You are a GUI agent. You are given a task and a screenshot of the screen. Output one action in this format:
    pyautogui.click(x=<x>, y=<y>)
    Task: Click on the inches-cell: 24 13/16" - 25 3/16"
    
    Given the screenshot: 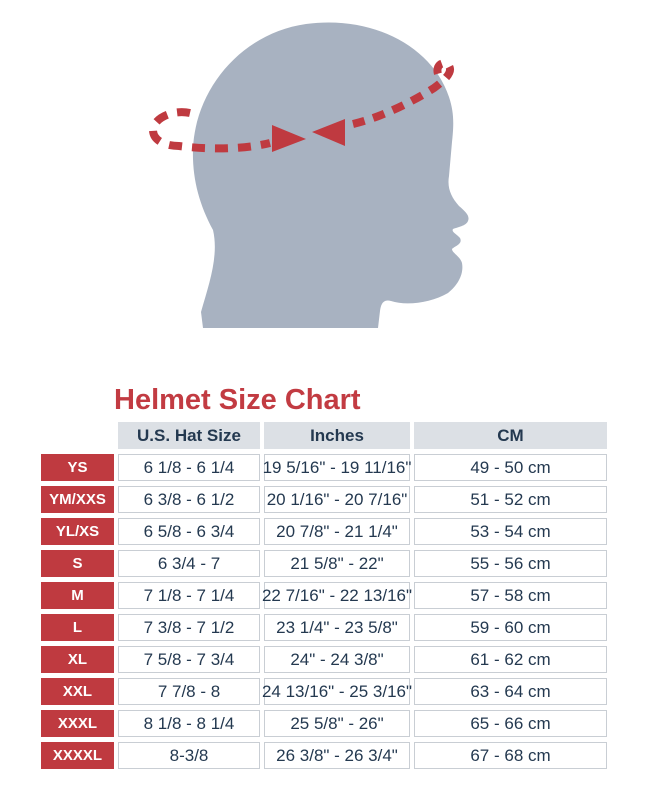 What is the action you would take?
    pyautogui.click(x=337, y=691)
    